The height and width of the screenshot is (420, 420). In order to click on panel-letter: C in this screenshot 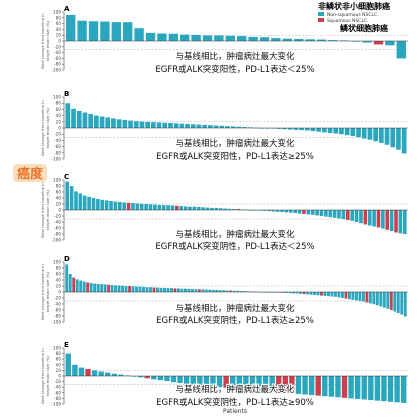, I will do `click(66, 177)`.